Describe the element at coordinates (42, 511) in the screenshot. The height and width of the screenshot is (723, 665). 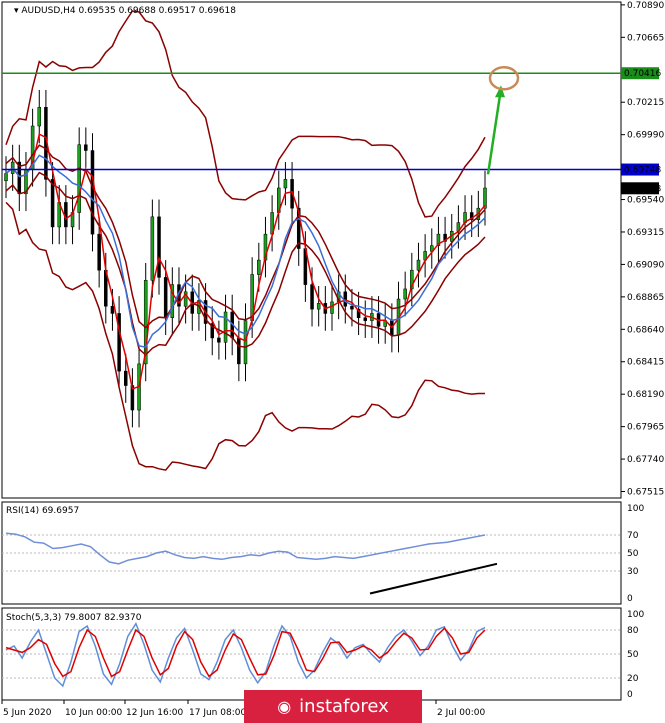
I see `rsi-header-label: RSI(14) 69.6957` at that location.